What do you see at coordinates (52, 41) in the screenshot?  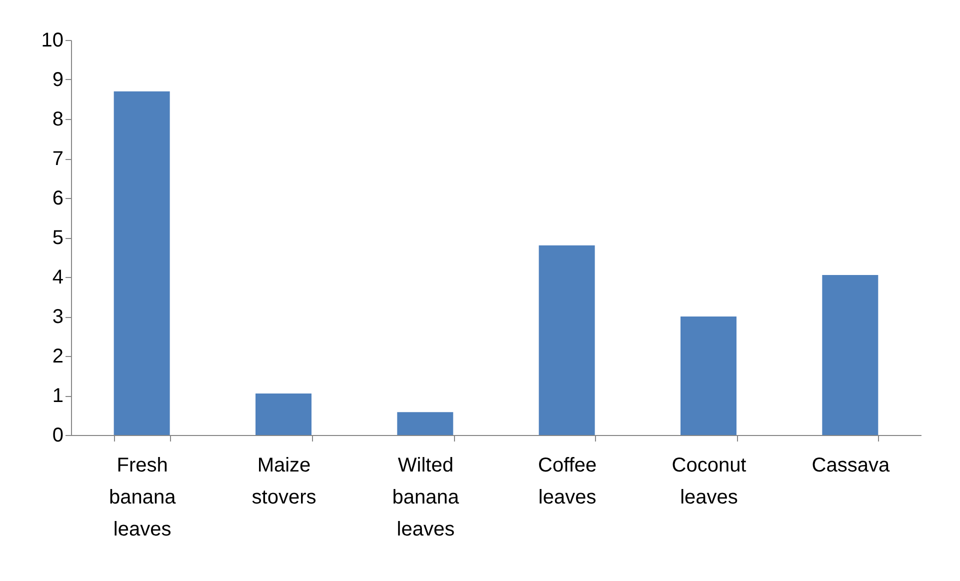 I see `y-tick-label: 10` at bounding box center [52, 41].